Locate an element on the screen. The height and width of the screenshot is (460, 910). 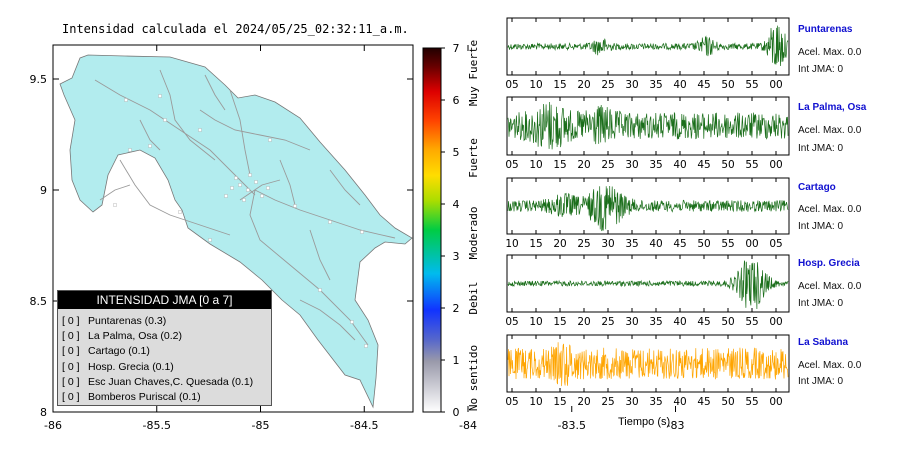
legend-title: INTENSIDAD JMA [0 a 7] is located at coordinates (164, 300).